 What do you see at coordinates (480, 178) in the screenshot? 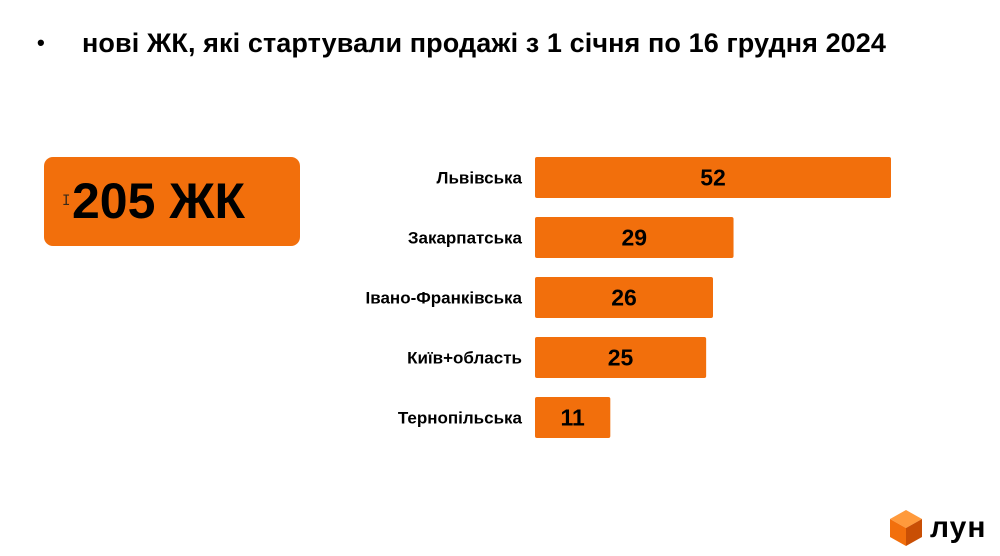
I see `category-label: Львівська` at bounding box center [480, 178].